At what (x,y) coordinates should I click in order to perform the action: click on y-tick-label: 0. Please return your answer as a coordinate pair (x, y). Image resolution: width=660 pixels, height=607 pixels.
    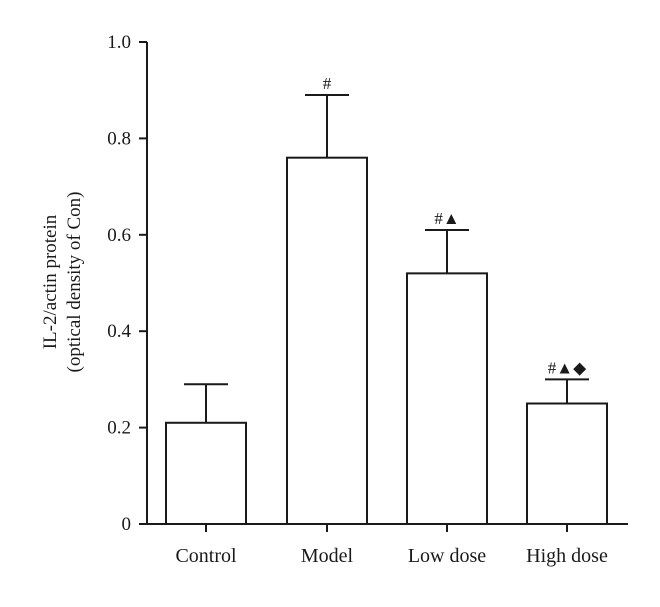
    Looking at the image, I should click on (127, 524).